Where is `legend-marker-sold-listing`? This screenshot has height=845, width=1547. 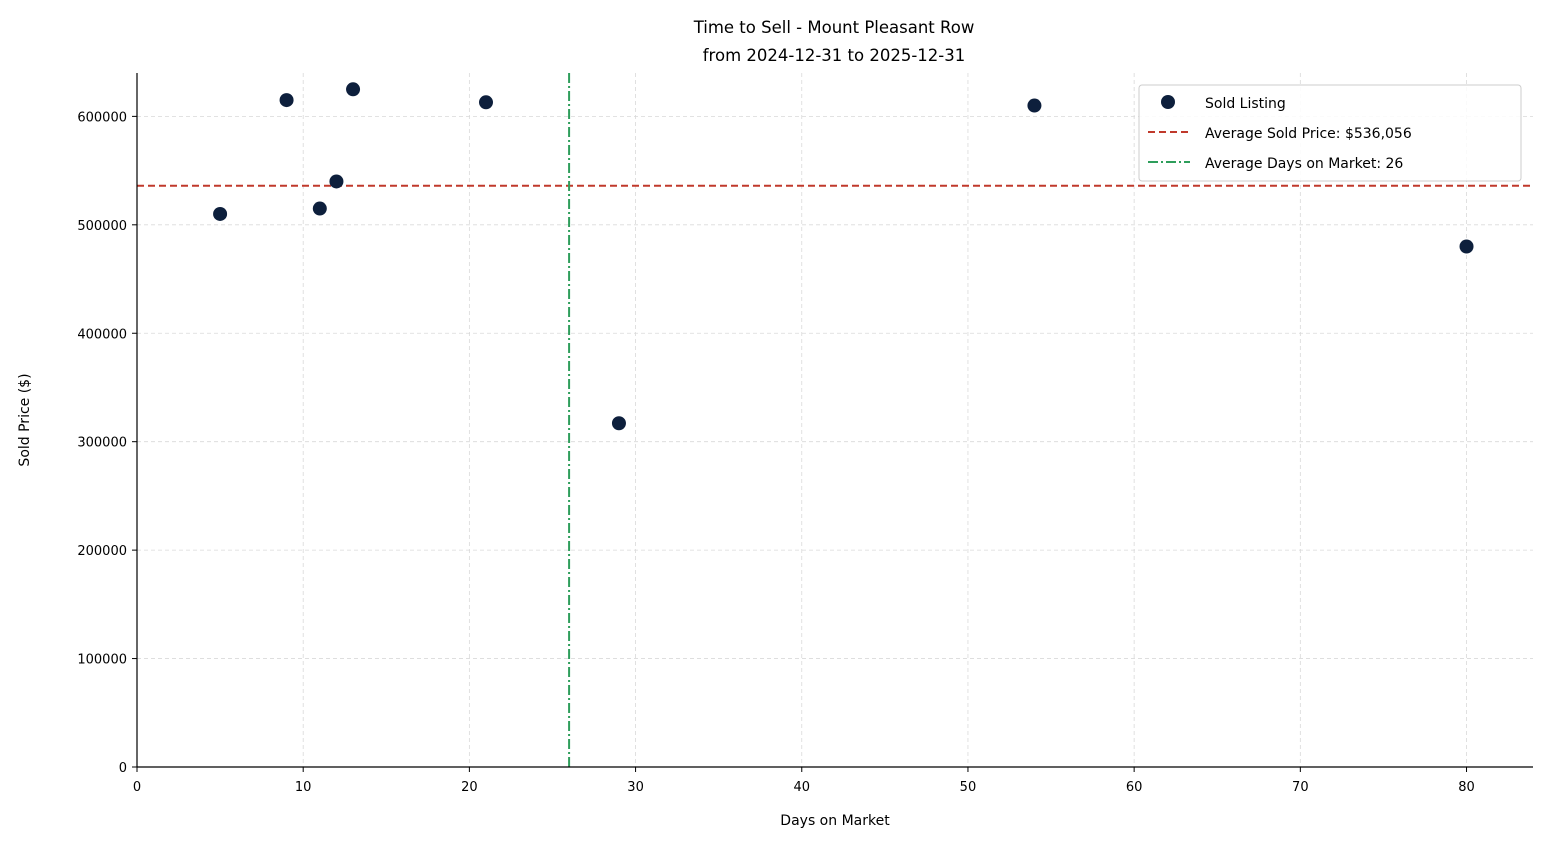 legend-marker-sold-listing is located at coordinates (1168, 102).